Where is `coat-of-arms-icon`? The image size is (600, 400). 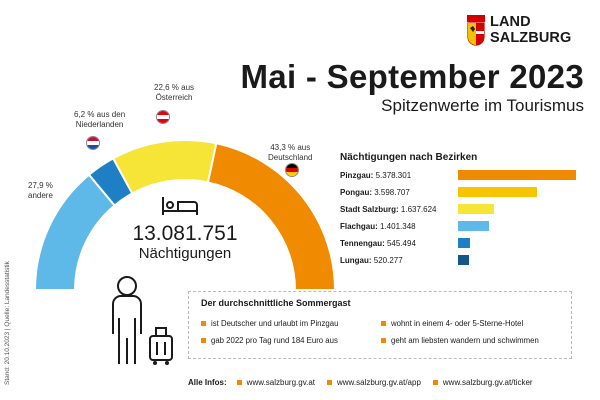 coat-of-arms-icon is located at coordinates (476, 30).